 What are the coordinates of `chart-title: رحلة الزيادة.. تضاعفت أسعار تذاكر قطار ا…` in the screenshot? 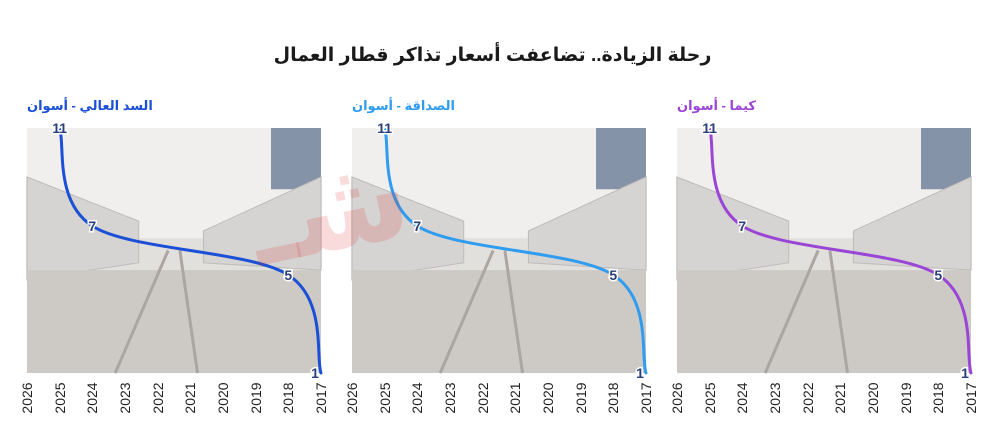 It's located at (492, 55).